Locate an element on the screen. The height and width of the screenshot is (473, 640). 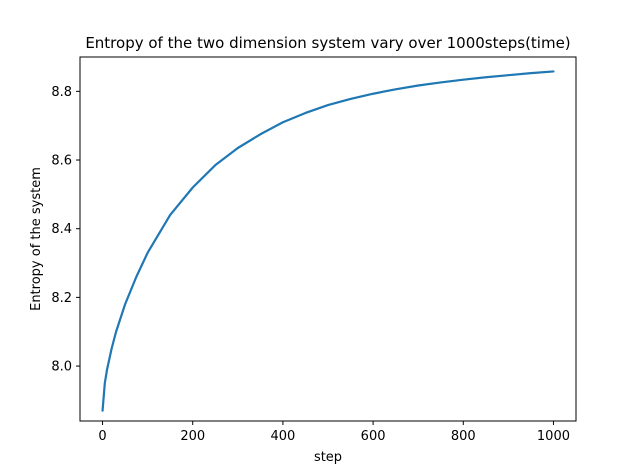
x-tick-label: 600 is located at coordinates (373, 436).